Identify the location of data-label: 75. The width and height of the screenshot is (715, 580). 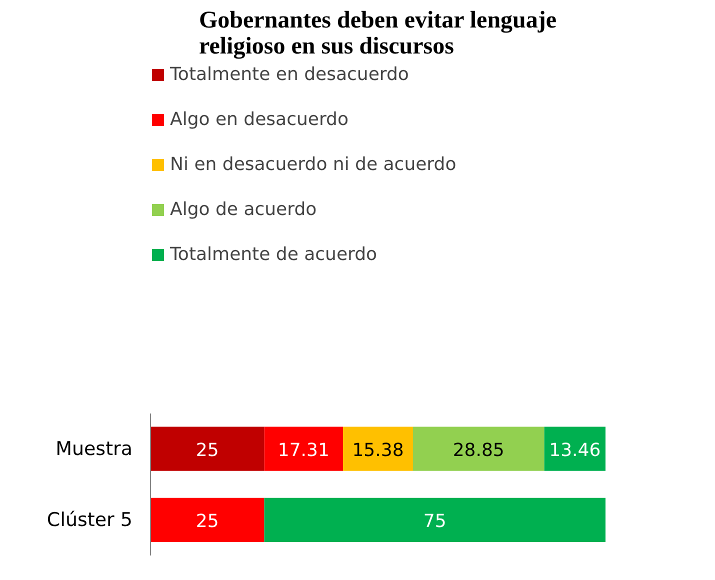
(434, 521).